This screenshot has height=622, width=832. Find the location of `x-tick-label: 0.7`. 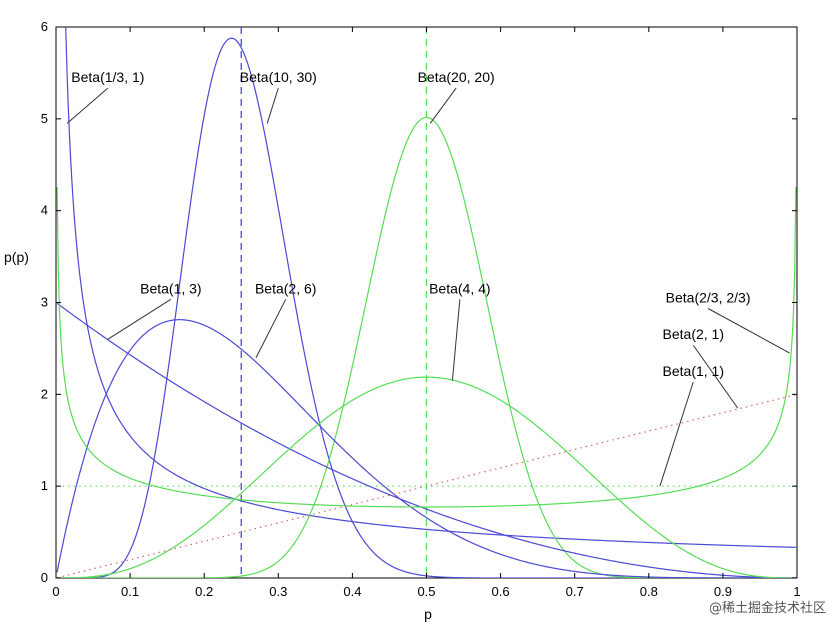

x-tick-label: 0.7 is located at coordinates (575, 591).